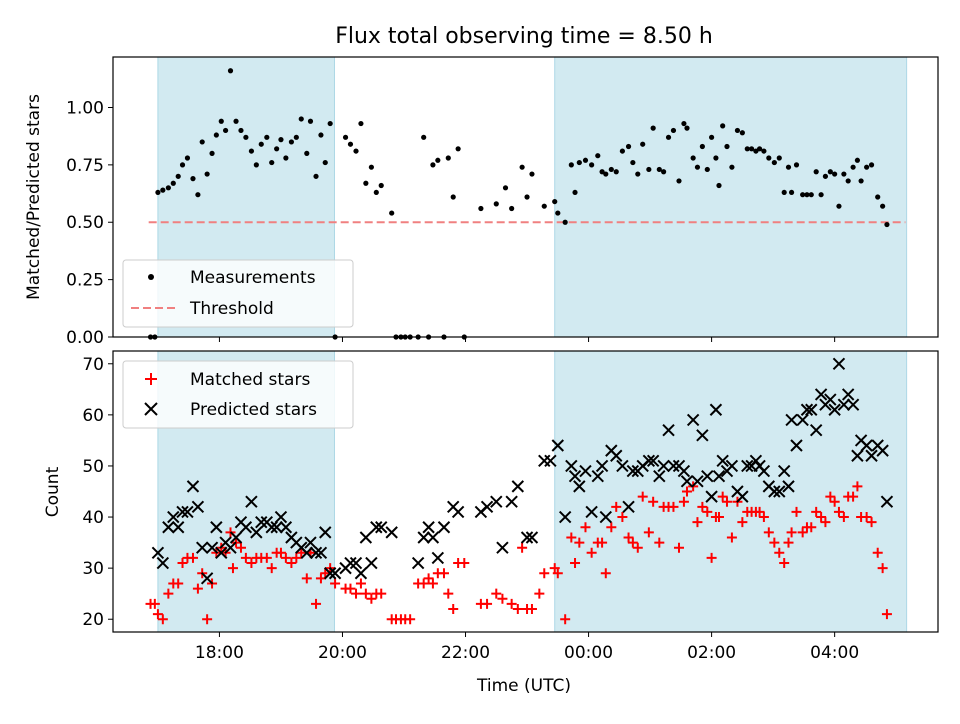 Image resolution: width=960 pixels, height=724 pixels. I want to click on y-tick-label: 40, so click(93, 518).